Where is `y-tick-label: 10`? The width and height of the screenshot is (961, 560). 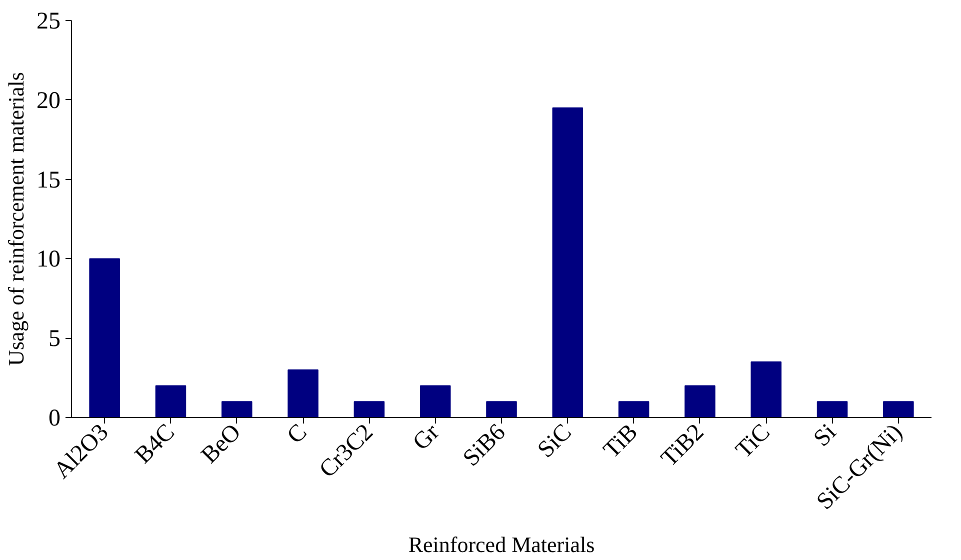
y-tick-label: 10 is located at coordinates (48, 259).